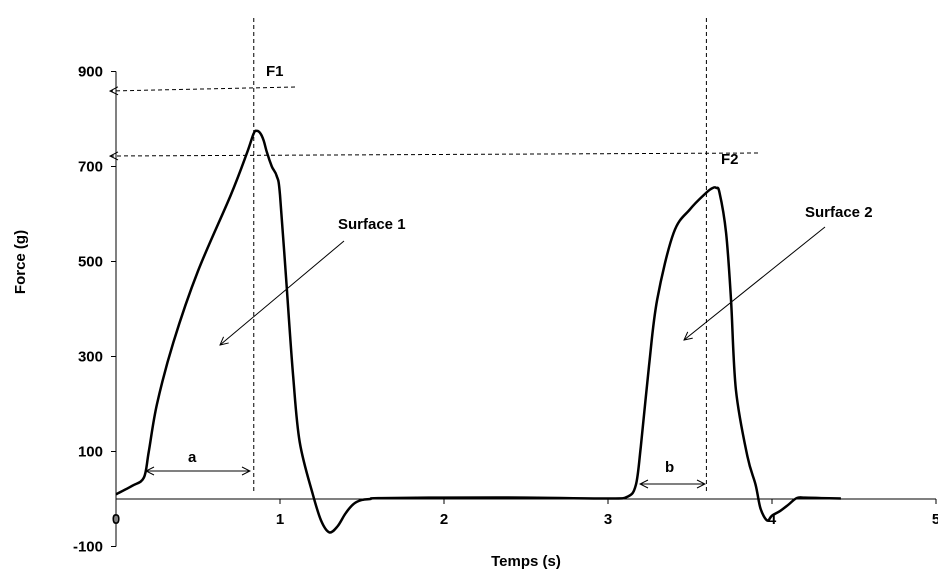 The image size is (938, 572). What do you see at coordinates (935, 519) in the screenshot?
I see `x-tick-label-5: 5` at bounding box center [935, 519].